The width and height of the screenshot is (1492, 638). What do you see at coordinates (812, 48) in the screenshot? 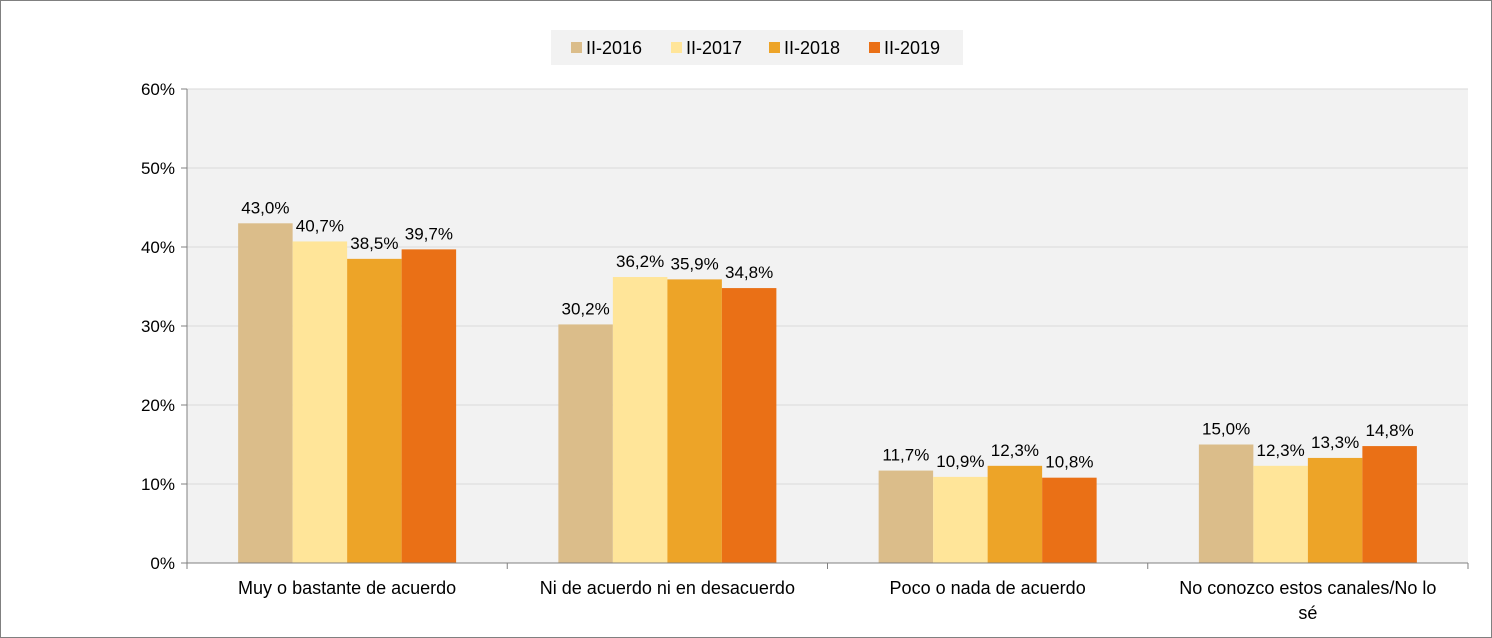
I see `legend-label: II-2018` at bounding box center [812, 48].